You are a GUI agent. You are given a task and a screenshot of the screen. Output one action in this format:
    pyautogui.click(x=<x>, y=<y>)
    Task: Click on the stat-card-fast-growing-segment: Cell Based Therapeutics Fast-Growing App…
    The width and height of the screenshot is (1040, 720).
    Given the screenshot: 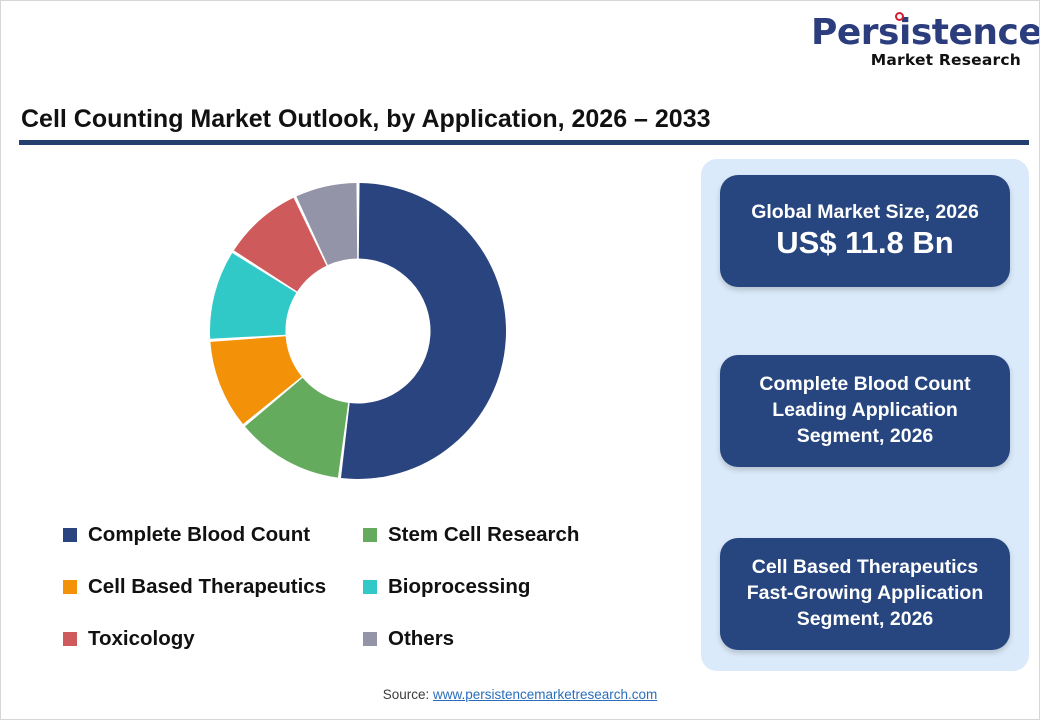 What is the action you would take?
    pyautogui.click(x=865, y=594)
    